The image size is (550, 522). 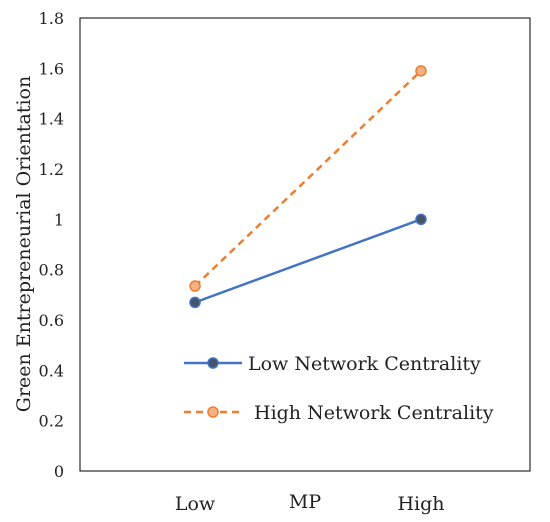 What do you see at coordinates (213, 412) in the screenshot?
I see `legend-marker-high-network-centrality` at bounding box center [213, 412].